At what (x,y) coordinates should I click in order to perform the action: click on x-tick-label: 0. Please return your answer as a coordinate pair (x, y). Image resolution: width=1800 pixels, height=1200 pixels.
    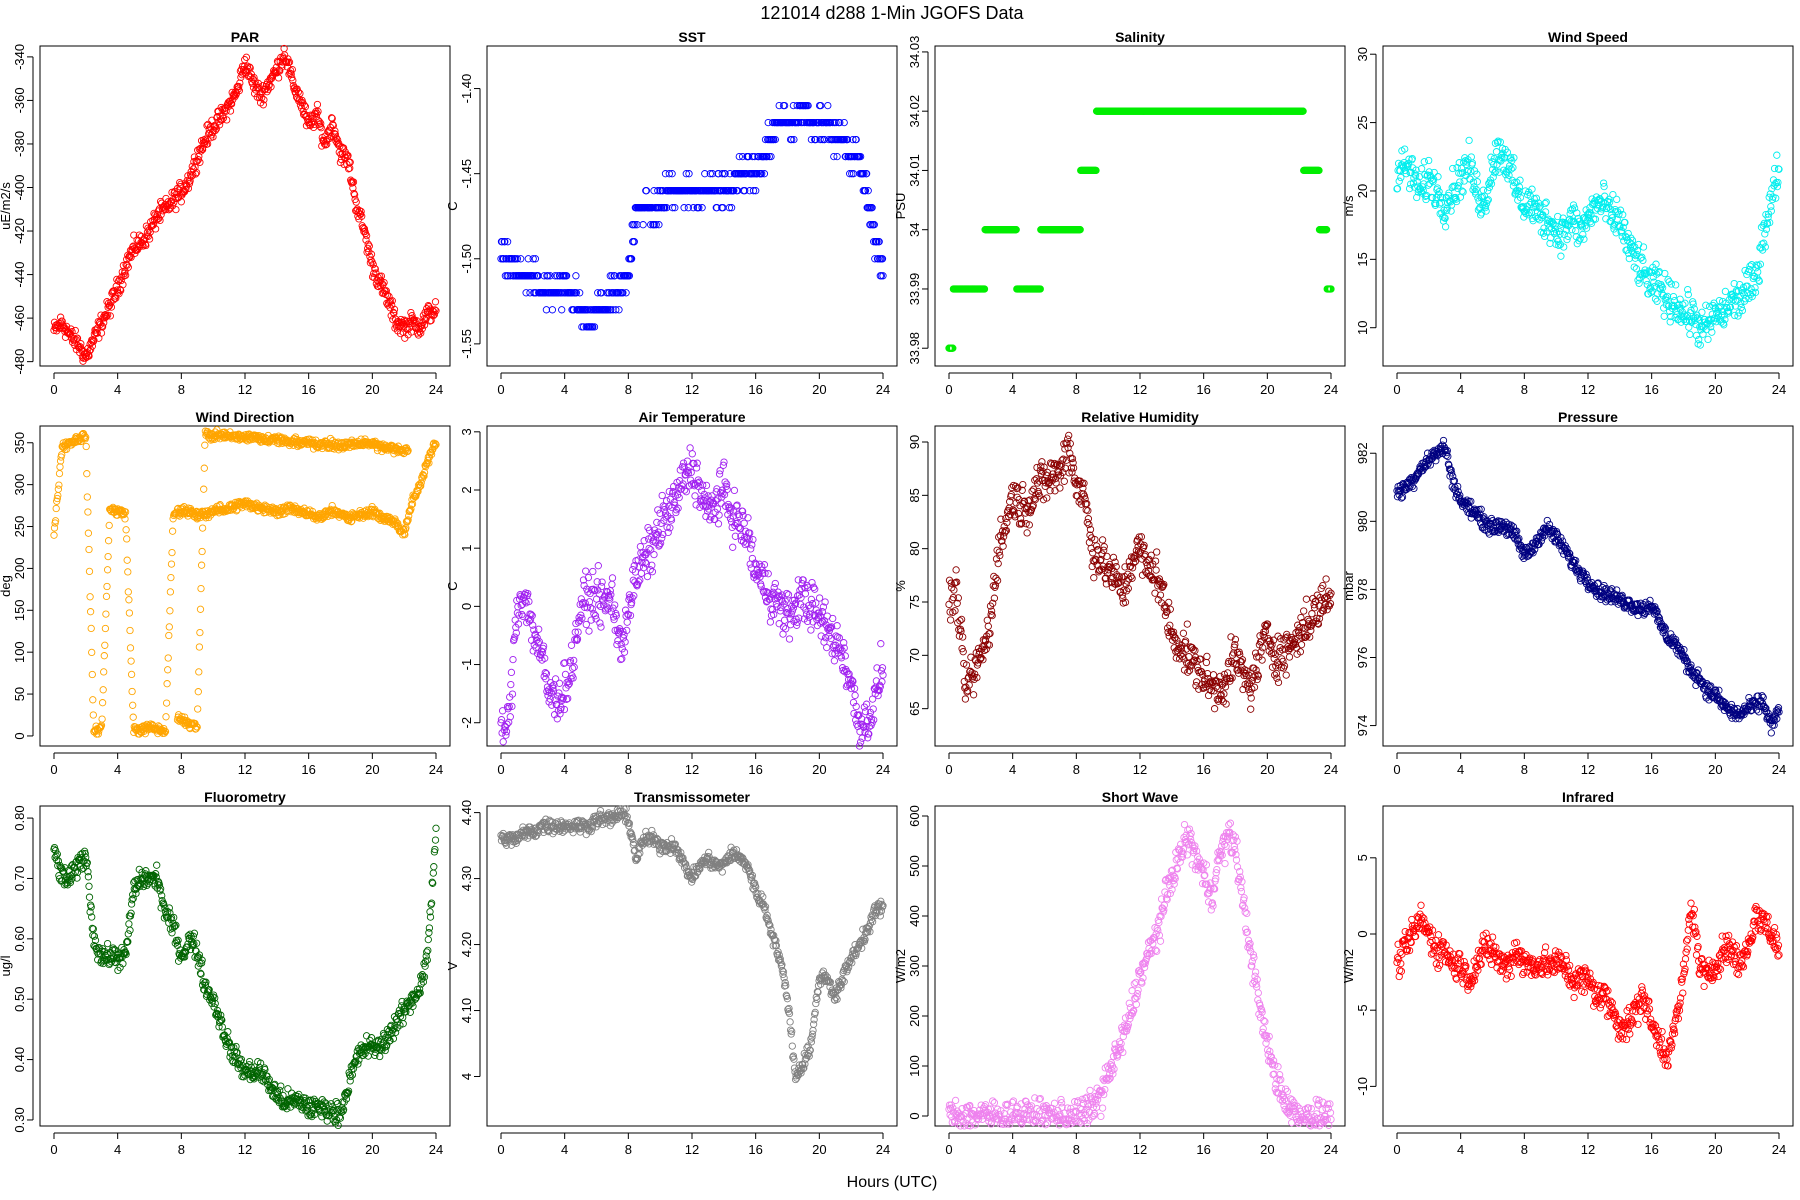
    Looking at the image, I should click on (948, 769).